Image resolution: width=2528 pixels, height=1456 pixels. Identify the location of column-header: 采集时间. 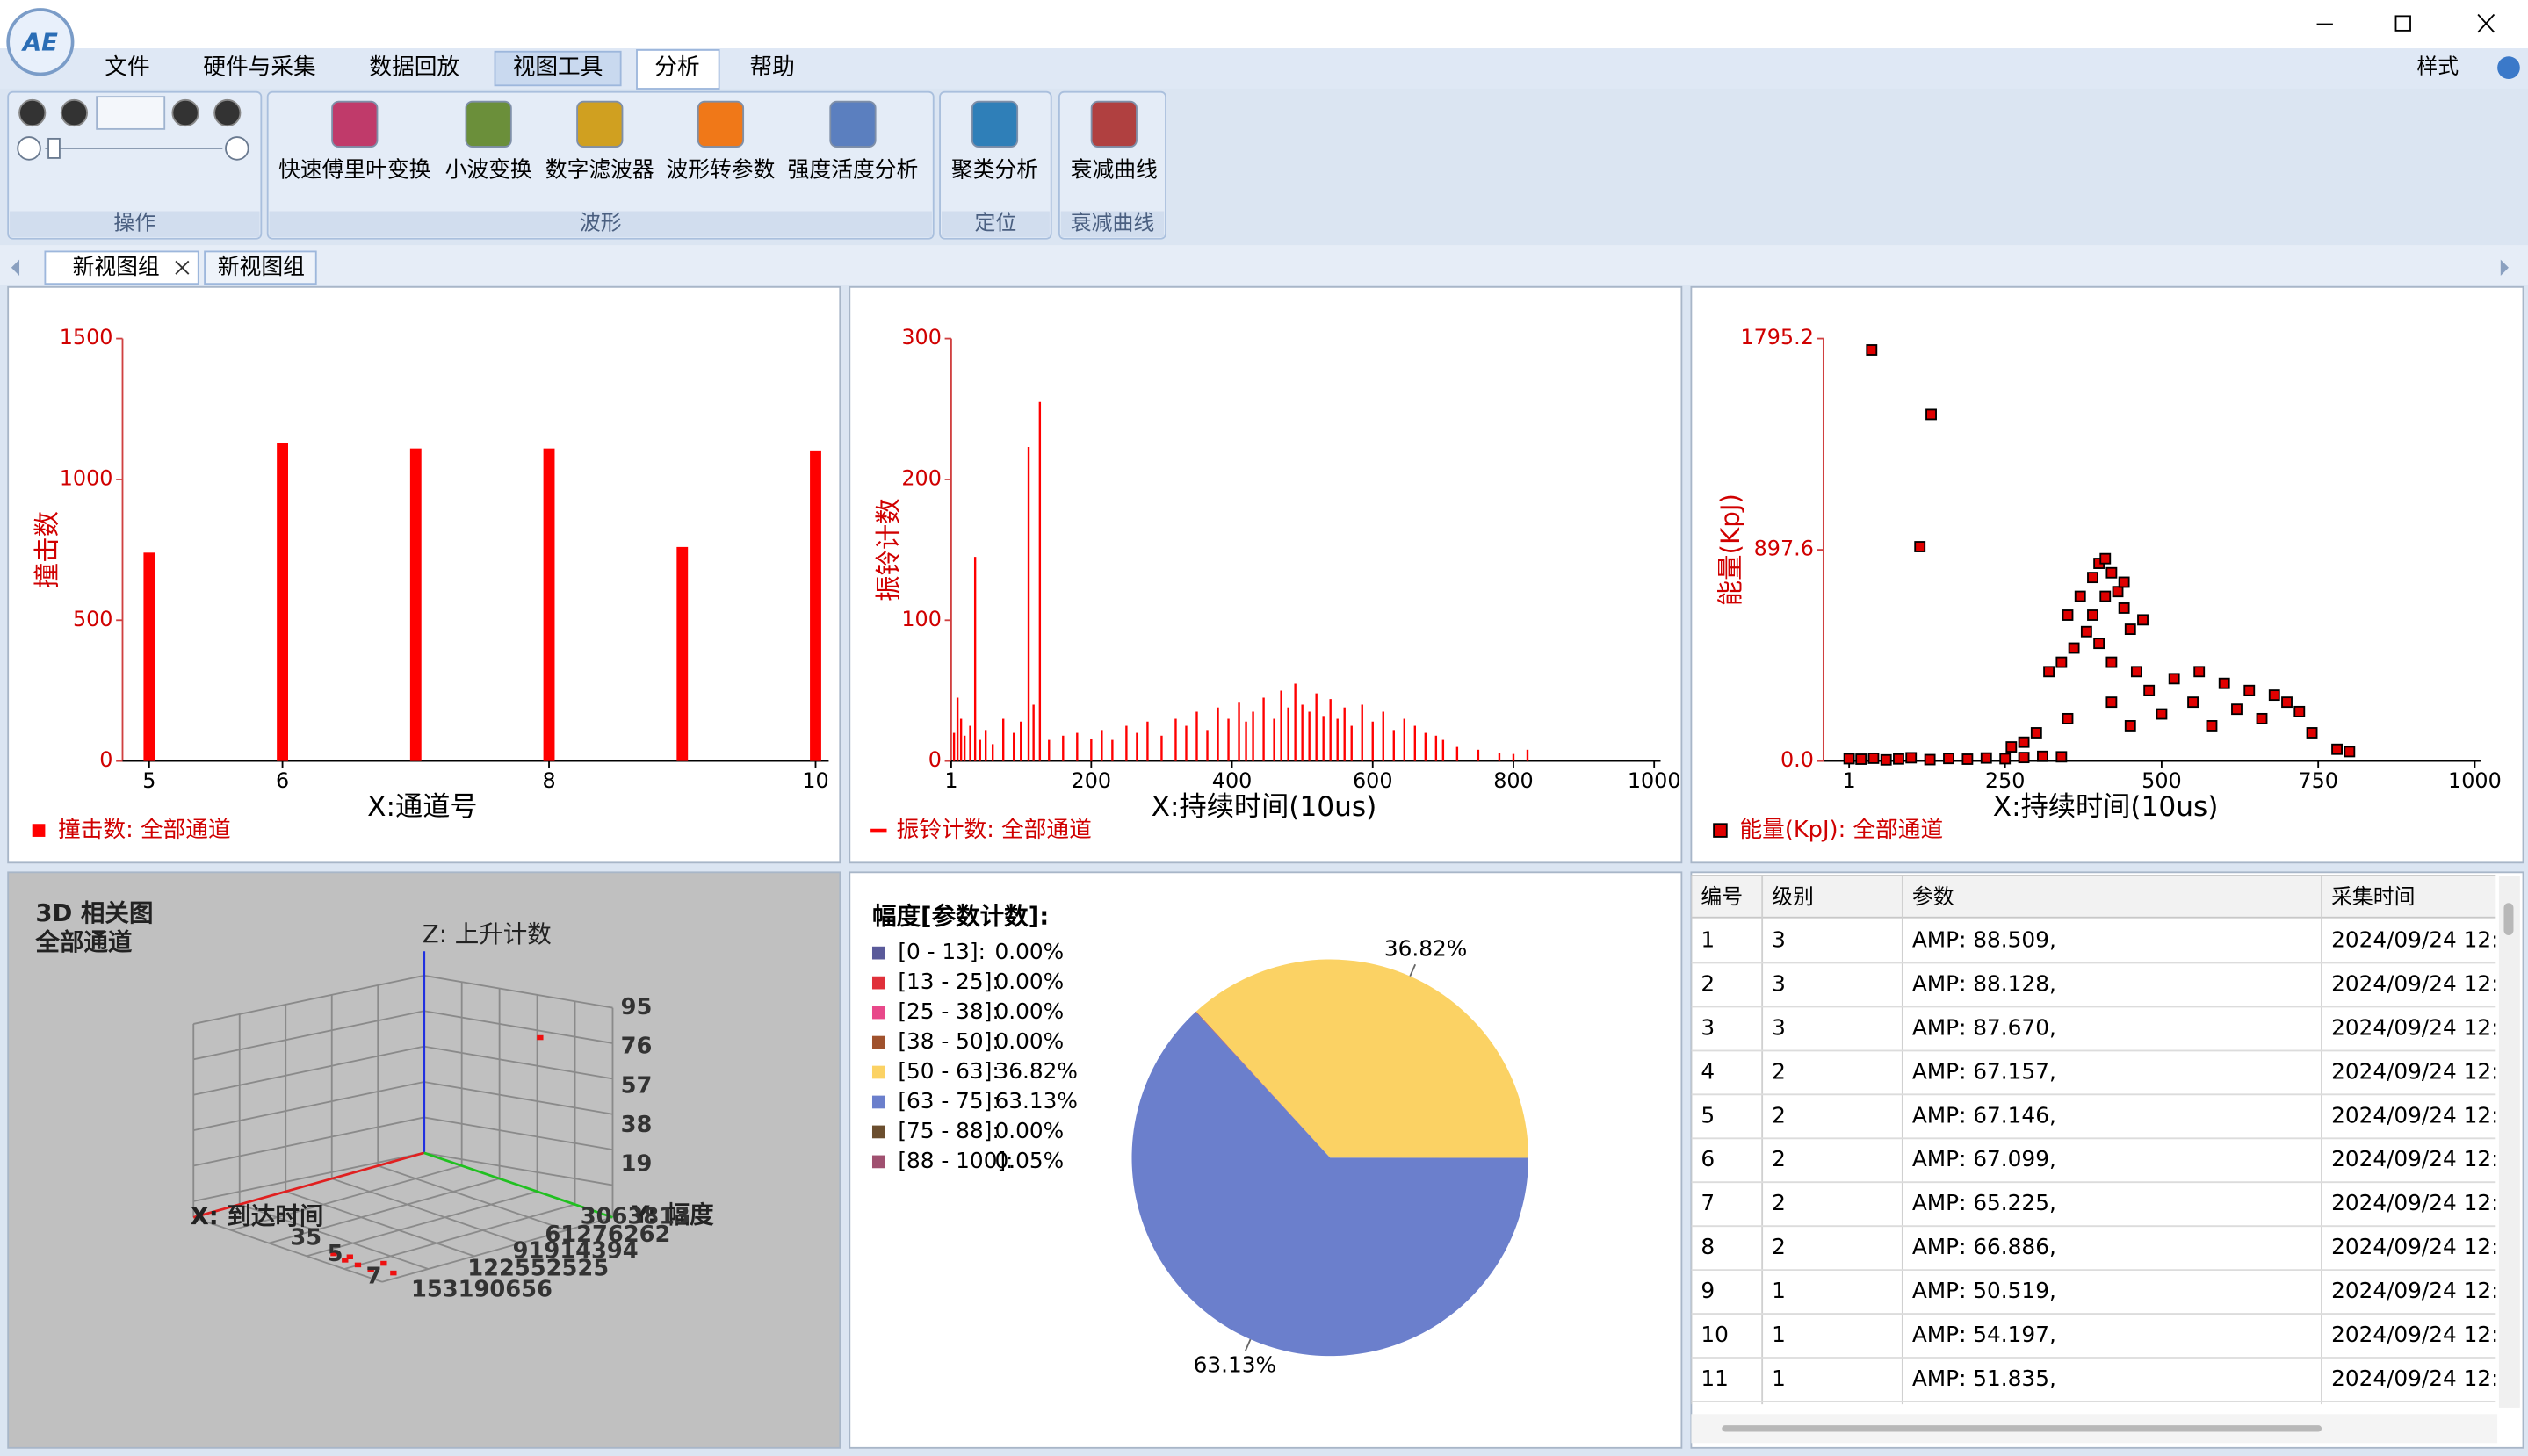
(2373, 896).